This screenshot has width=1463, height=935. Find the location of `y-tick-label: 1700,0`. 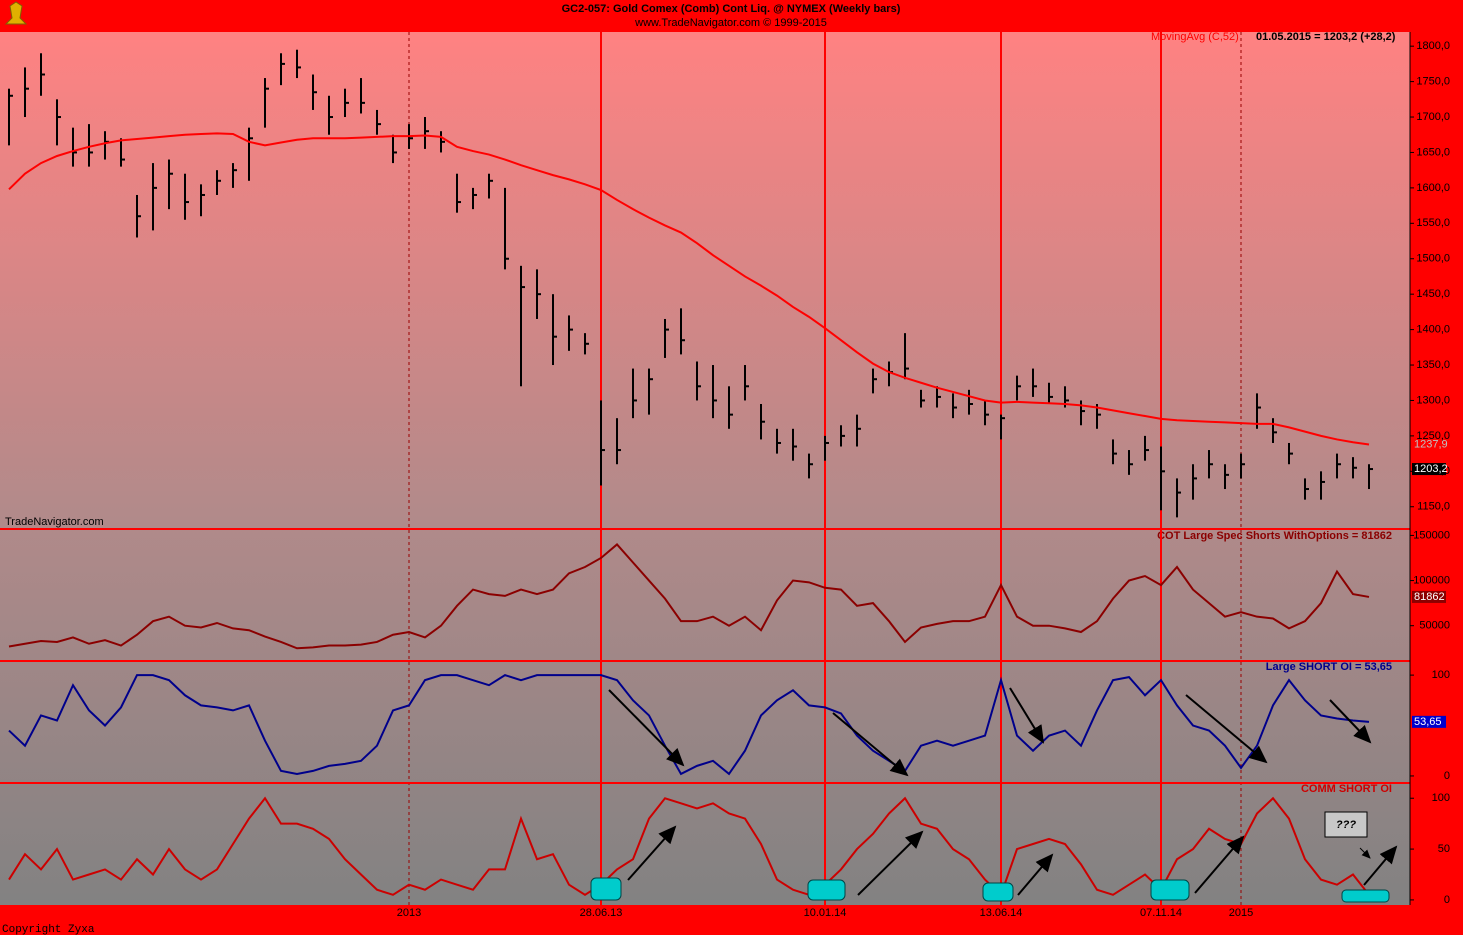

y-tick-label: 1700,0 is located at coordinates (1433, 117).